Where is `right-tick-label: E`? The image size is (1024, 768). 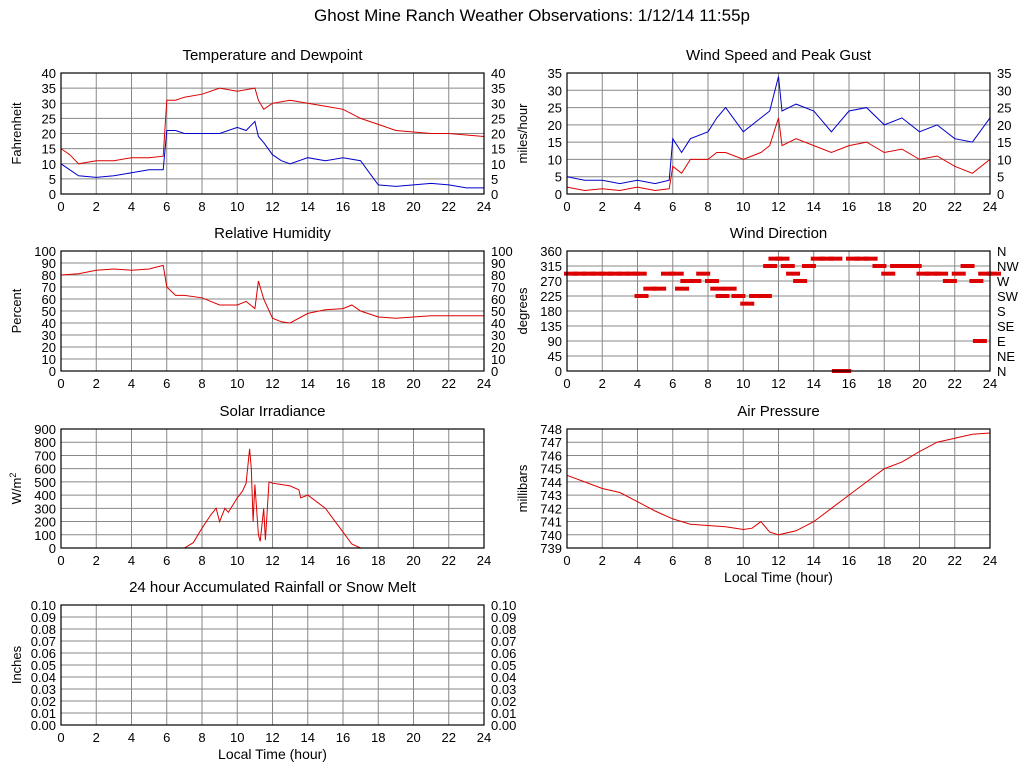 right-tick-label: E is located at coordinates (1001, 341).